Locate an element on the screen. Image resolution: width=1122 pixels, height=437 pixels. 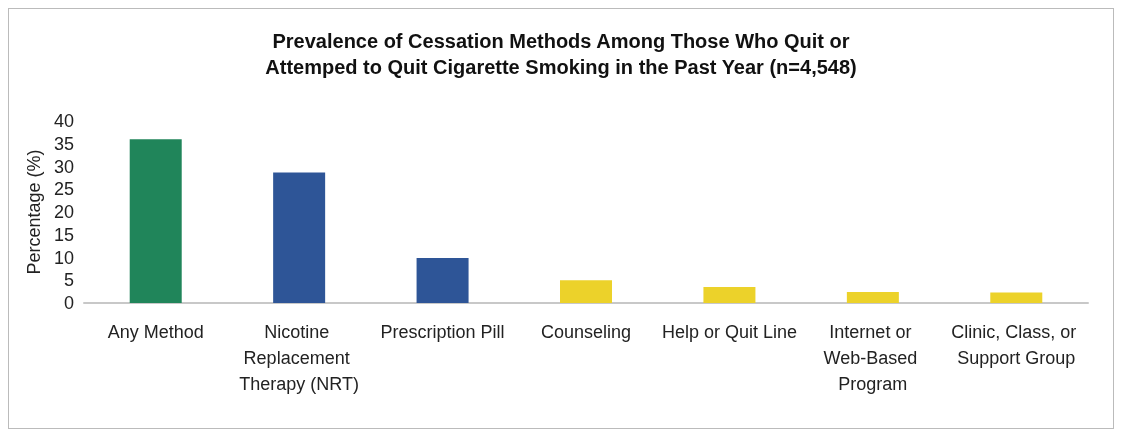
y-tick-label: 35 is located at coordinates (63, 143).